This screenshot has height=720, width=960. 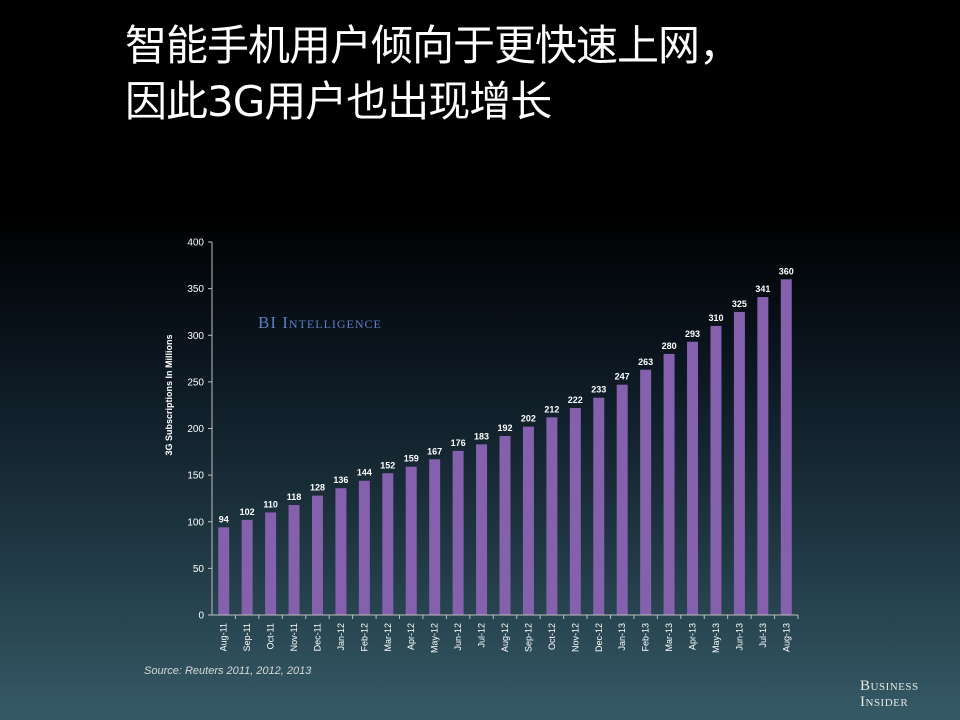 I want to click on x-tick-label: Aug-12, so click(x=505, y=637).